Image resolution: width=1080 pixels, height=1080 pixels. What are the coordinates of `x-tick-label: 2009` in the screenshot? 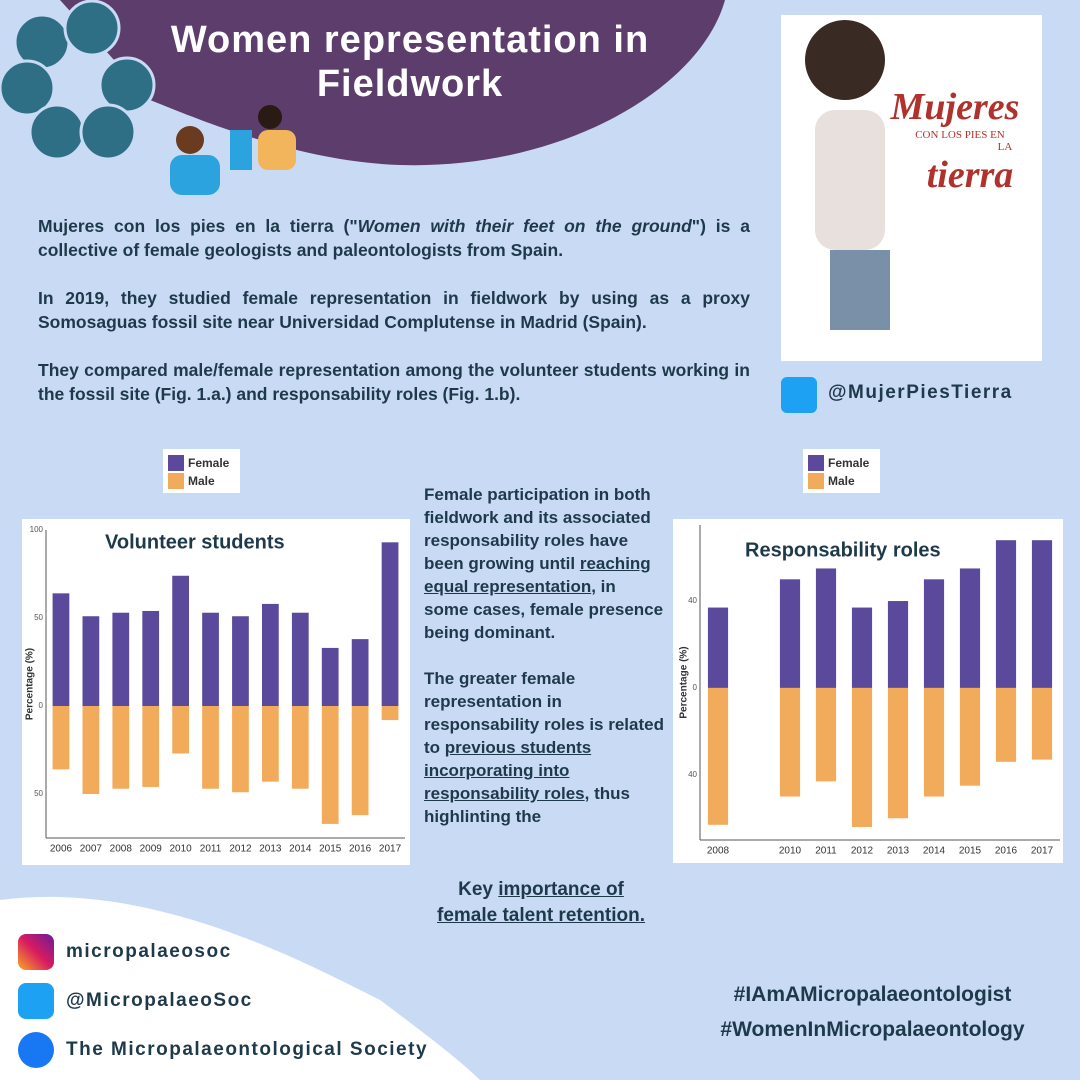 It's located at (151, 849).